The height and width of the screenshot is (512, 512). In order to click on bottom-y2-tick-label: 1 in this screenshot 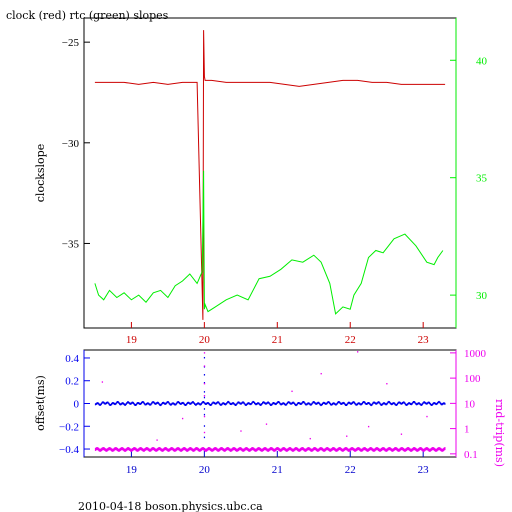, I will do `click(467, 430)`.